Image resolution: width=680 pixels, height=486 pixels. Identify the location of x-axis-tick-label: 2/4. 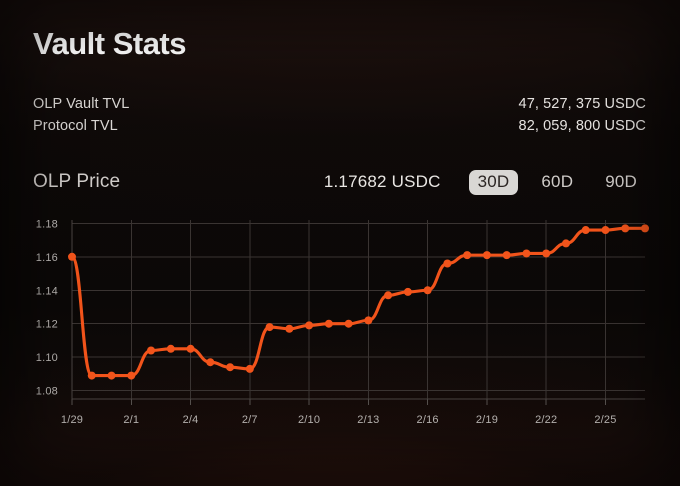
(191, 420).